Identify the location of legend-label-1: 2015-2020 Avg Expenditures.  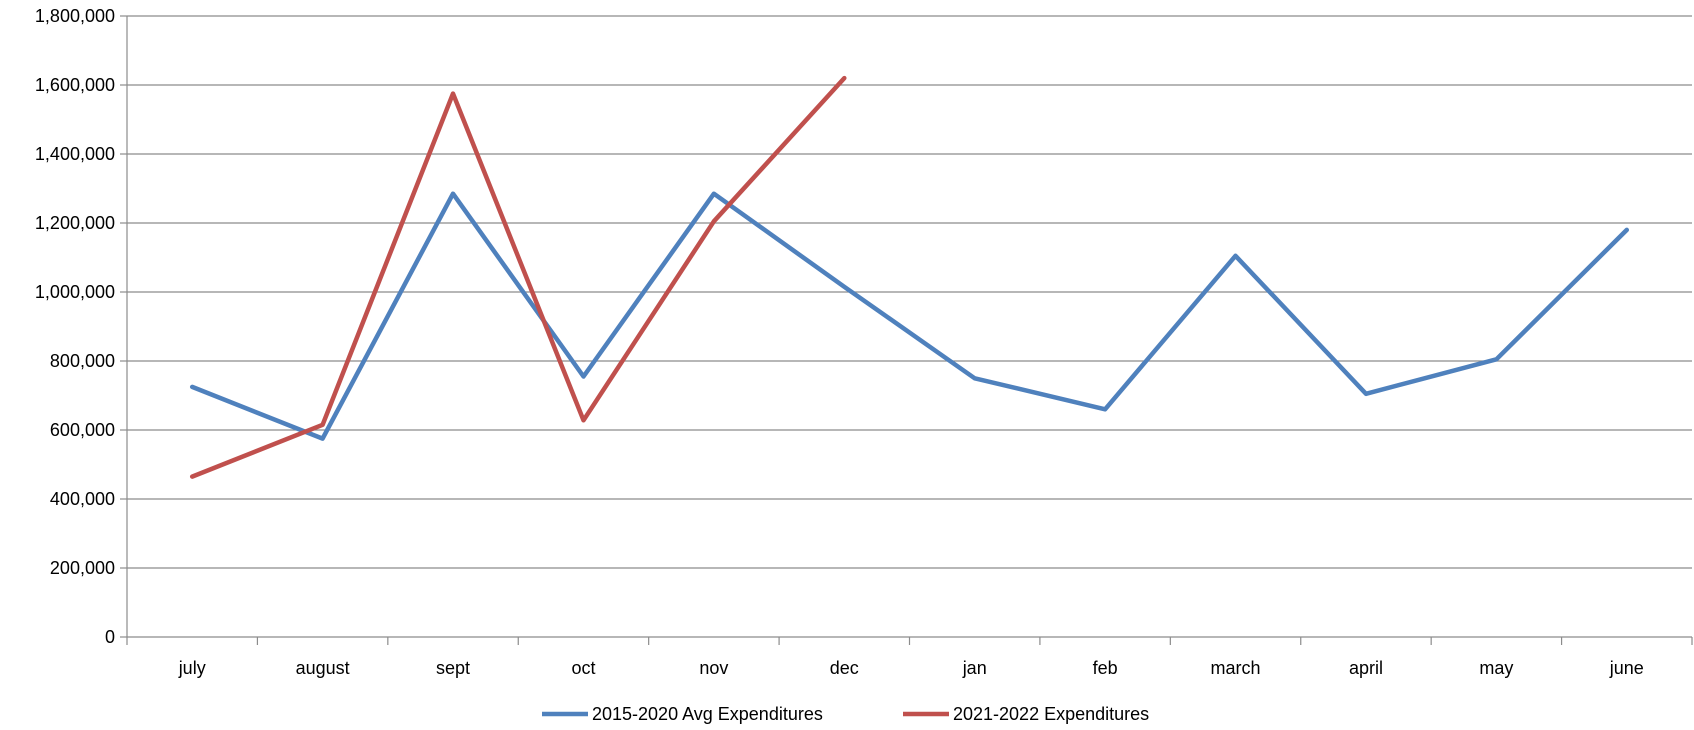
(707, 714).